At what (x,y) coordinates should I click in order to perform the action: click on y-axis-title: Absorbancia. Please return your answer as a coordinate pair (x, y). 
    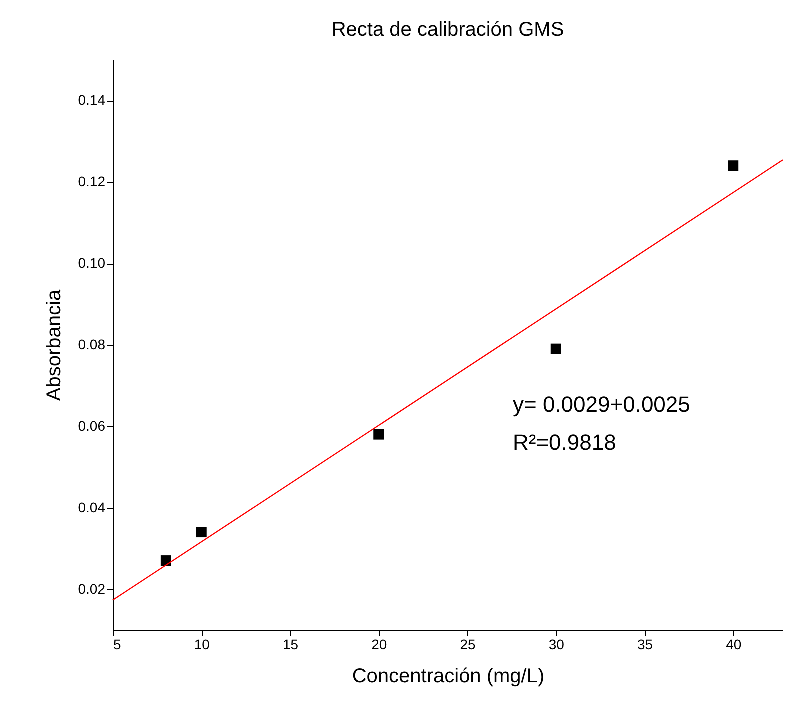
    Looking at the image, I should click on (54, 345).